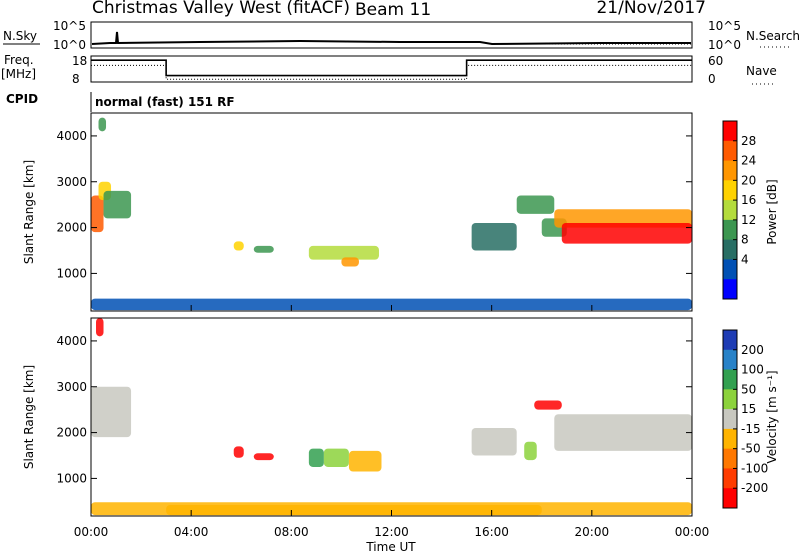 This screenshot has height=558, width=800. What do you see at coordinates (748, 409) in the screenshot?
I see `velocity-colorbar-label-3: 15` at bounding box center [748, 409].